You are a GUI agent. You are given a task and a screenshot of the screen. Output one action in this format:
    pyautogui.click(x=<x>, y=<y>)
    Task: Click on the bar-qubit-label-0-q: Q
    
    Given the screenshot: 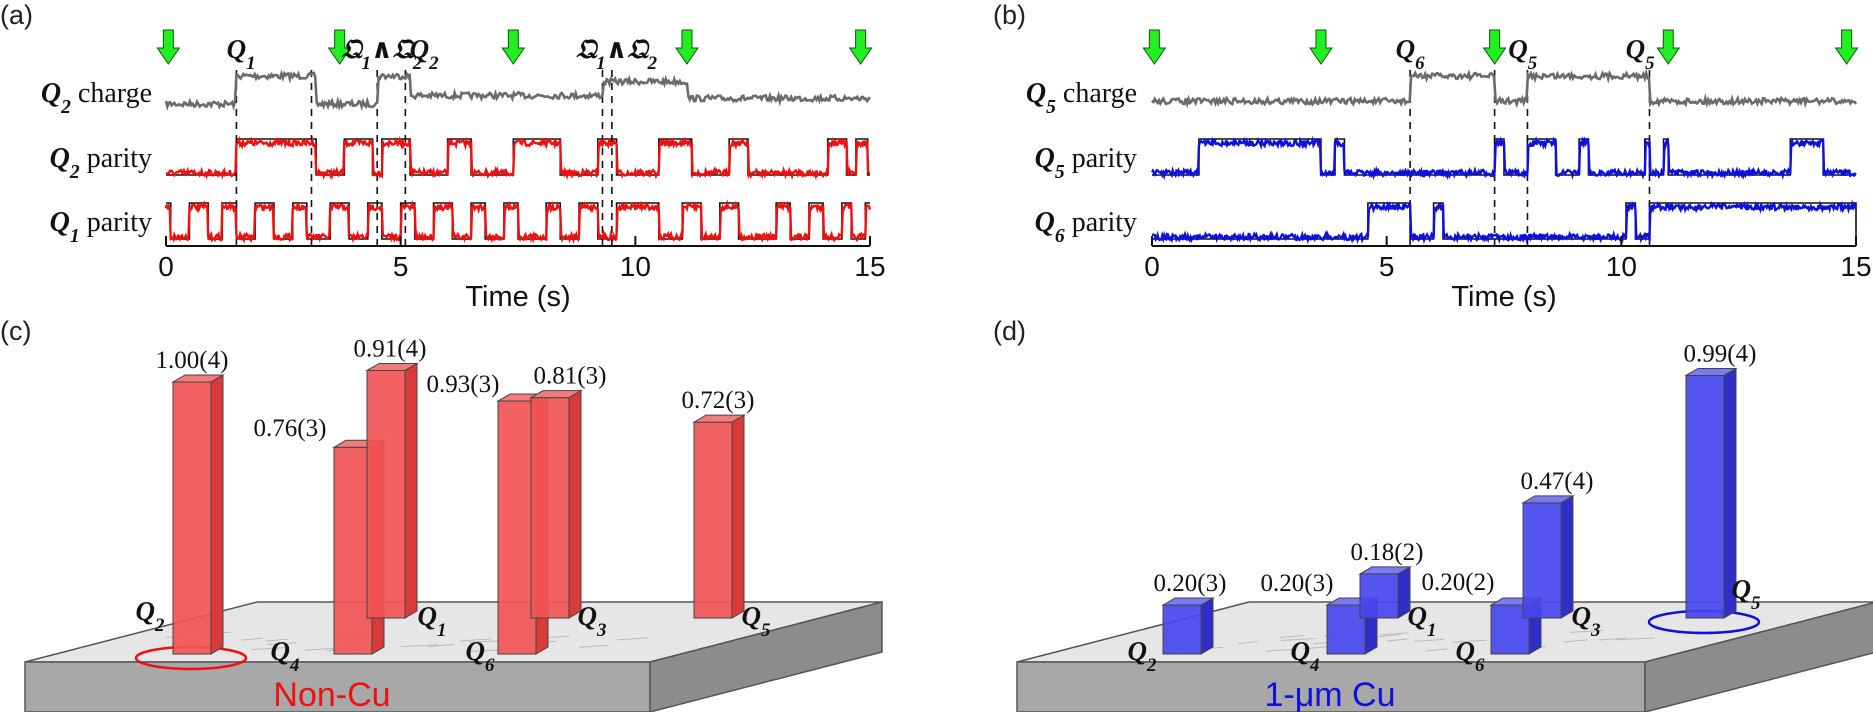 What is the action you would take?
    pyautogui.click(x=1138, y=651)
    